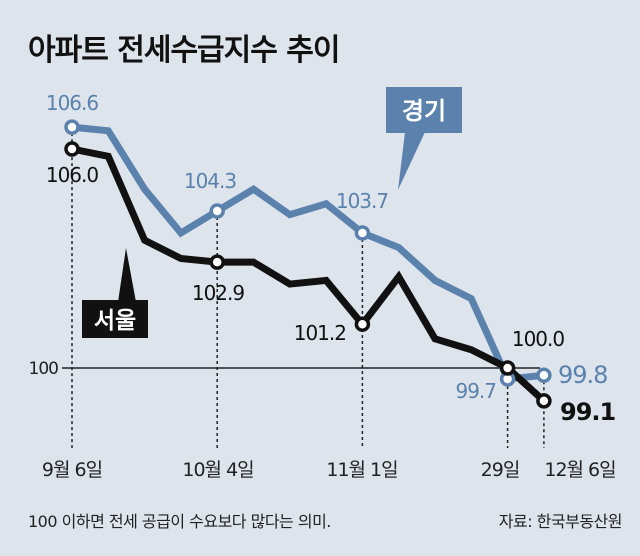  What do you see at coordinates (500, 470) in the screenshot?
I see `x-tick-label: 29일` at bounding box center [500, 470].